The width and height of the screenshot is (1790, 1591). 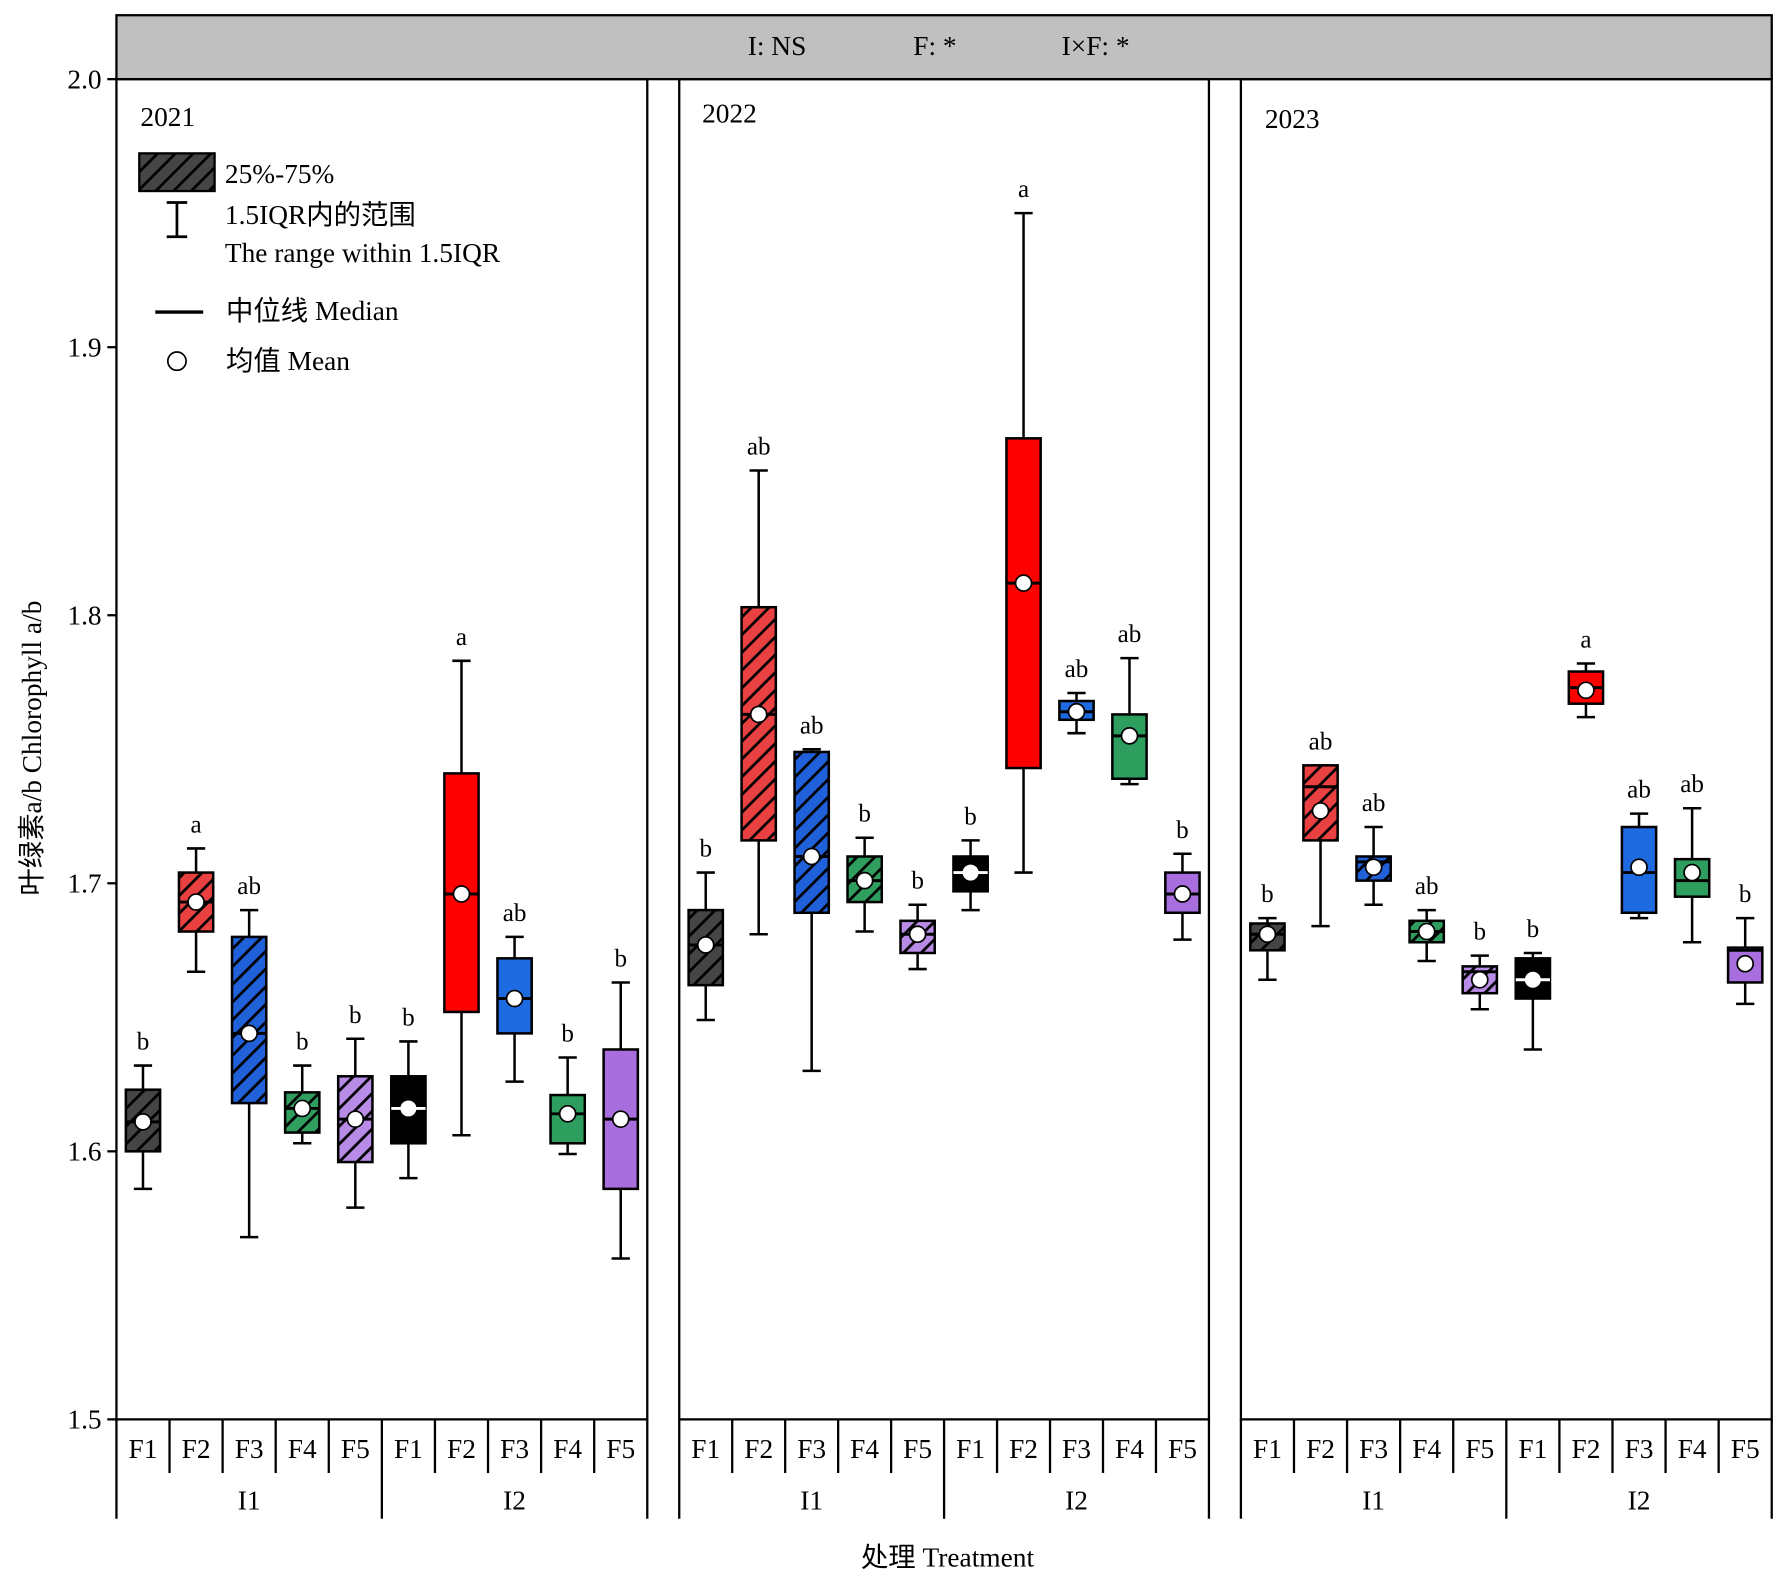 I want to click on panel-title: 2021, so click(x=167, y=117).